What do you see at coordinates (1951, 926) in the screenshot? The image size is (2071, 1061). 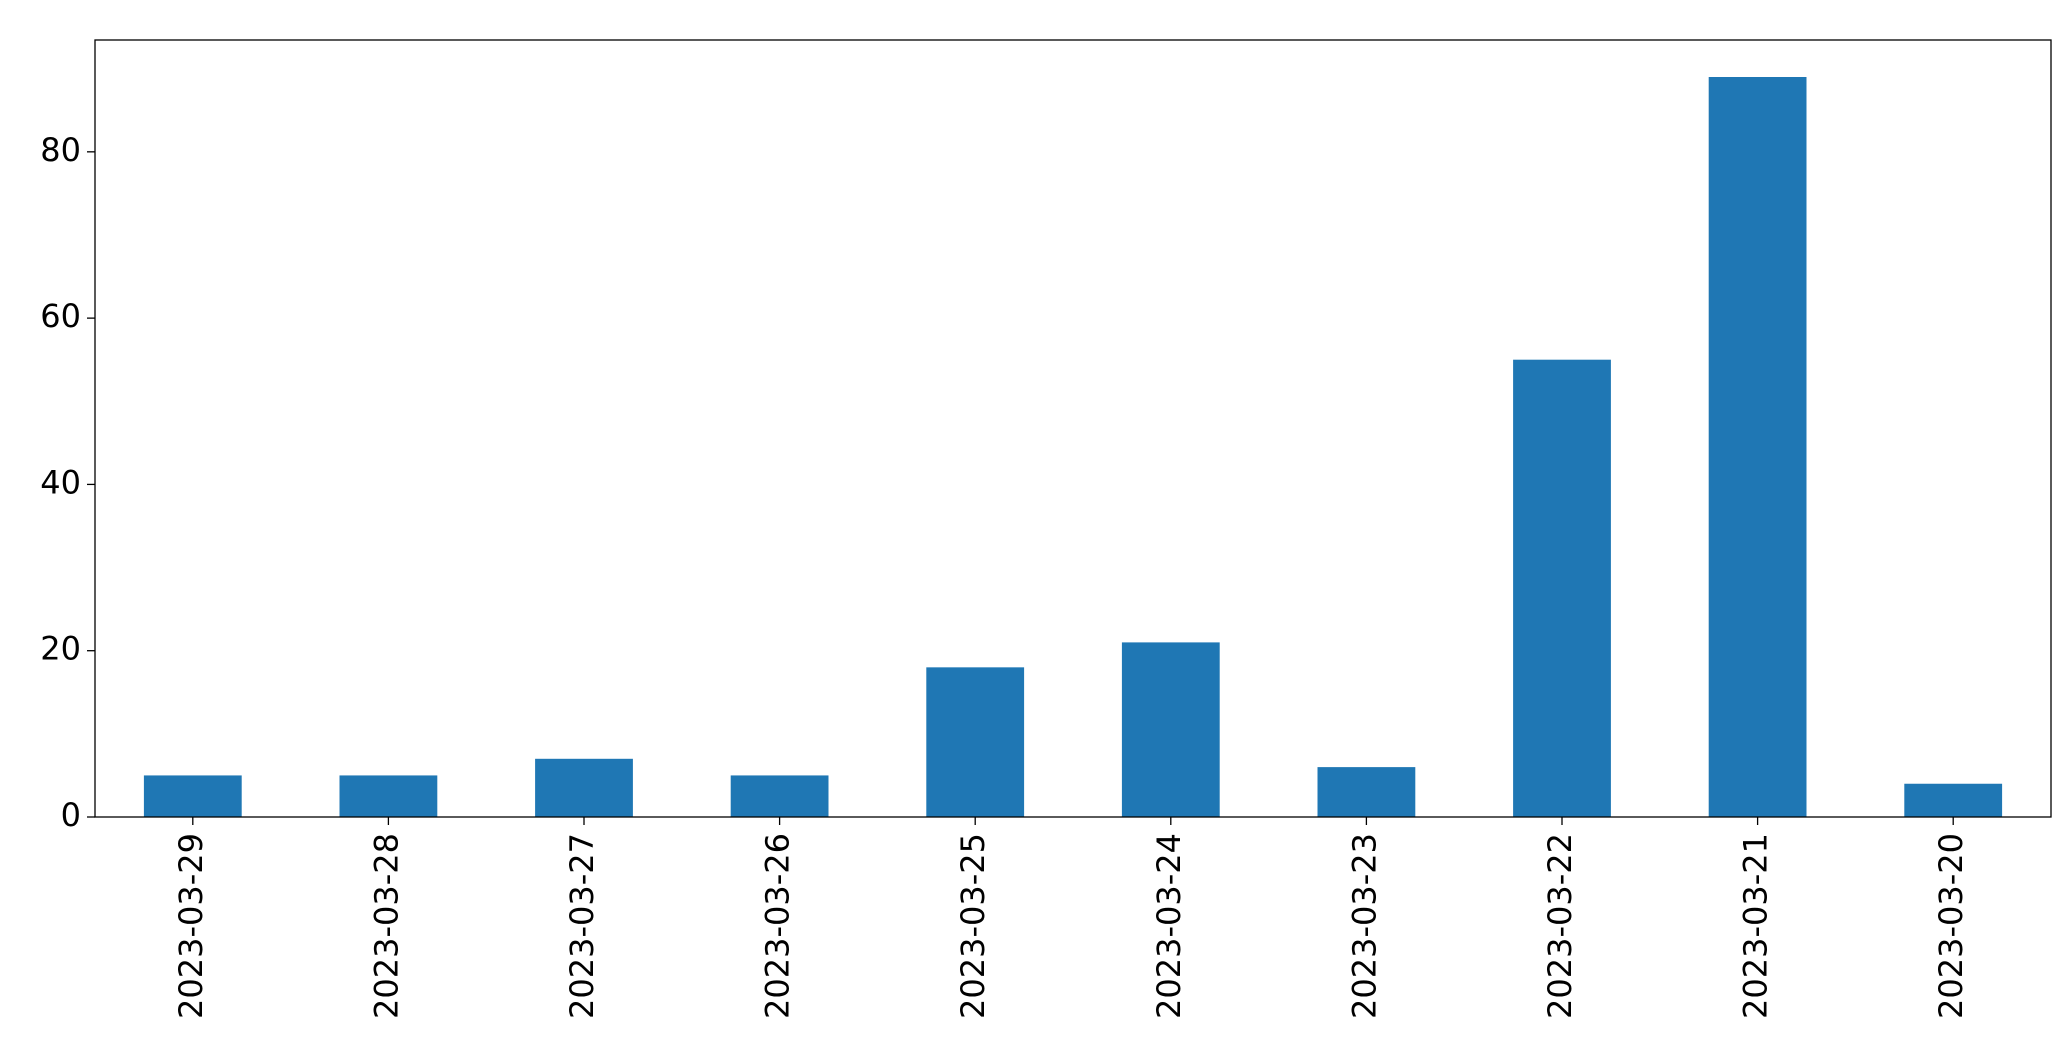 I see `x-tick-label: 2023-03-20` at bounding box center [1951, 926].